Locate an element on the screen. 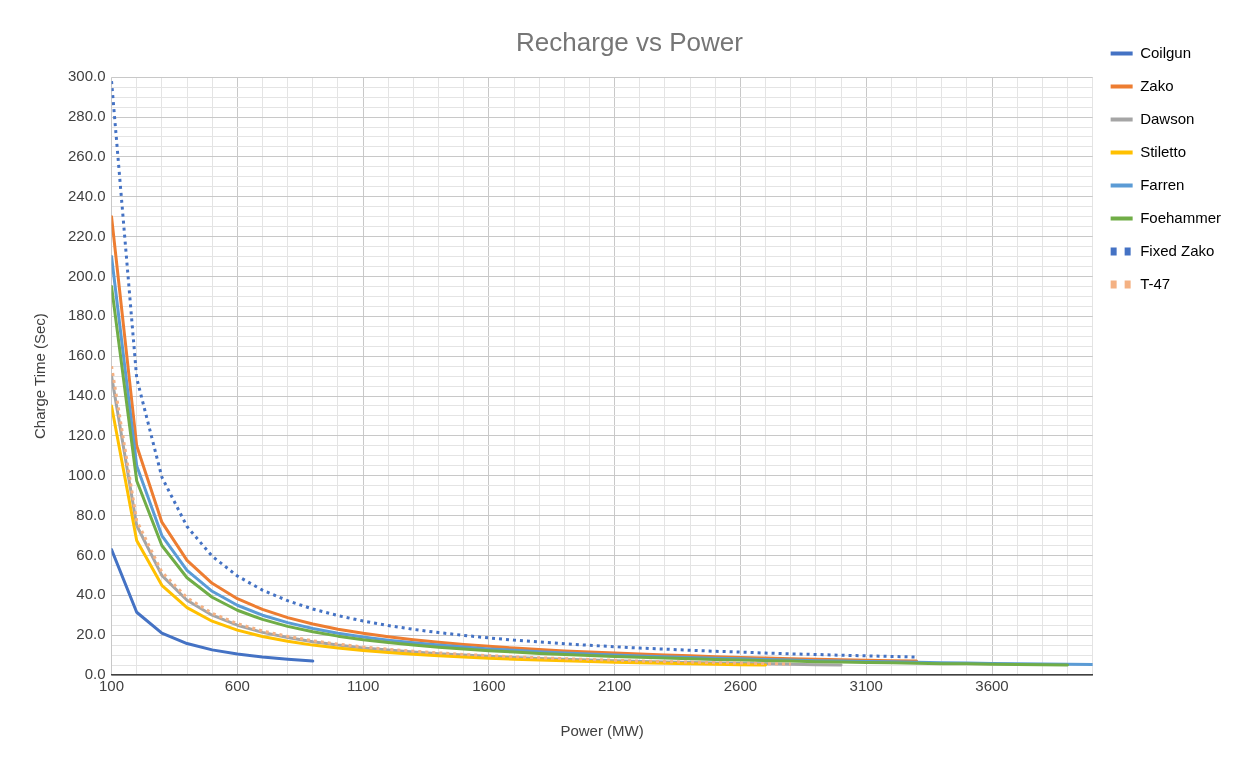  x-tick-label: 1600 is located at coordinates (489, 686).